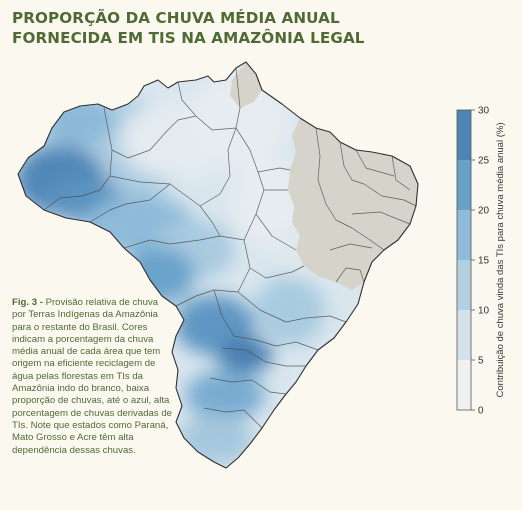  I want to click on color-legend-tick-label: 0, so click(481, 411).